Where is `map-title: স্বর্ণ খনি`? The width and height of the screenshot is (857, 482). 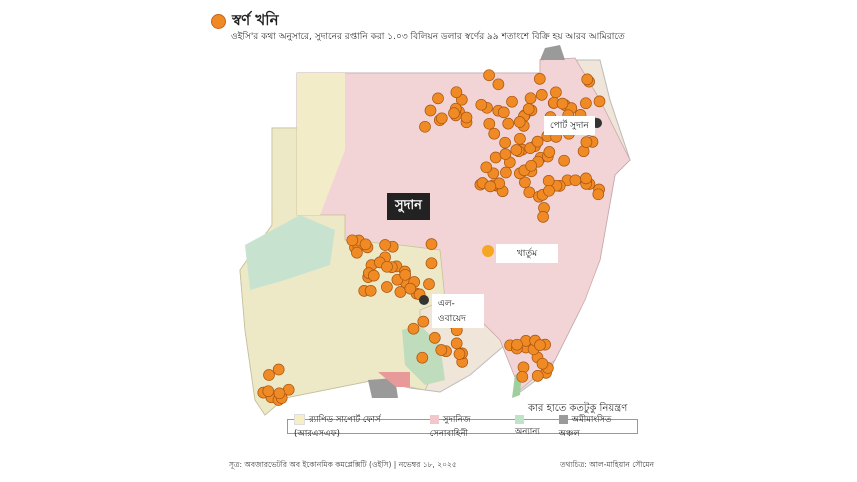 map-title: স্বর্ণ খনি is located at coordinates (245, 21).